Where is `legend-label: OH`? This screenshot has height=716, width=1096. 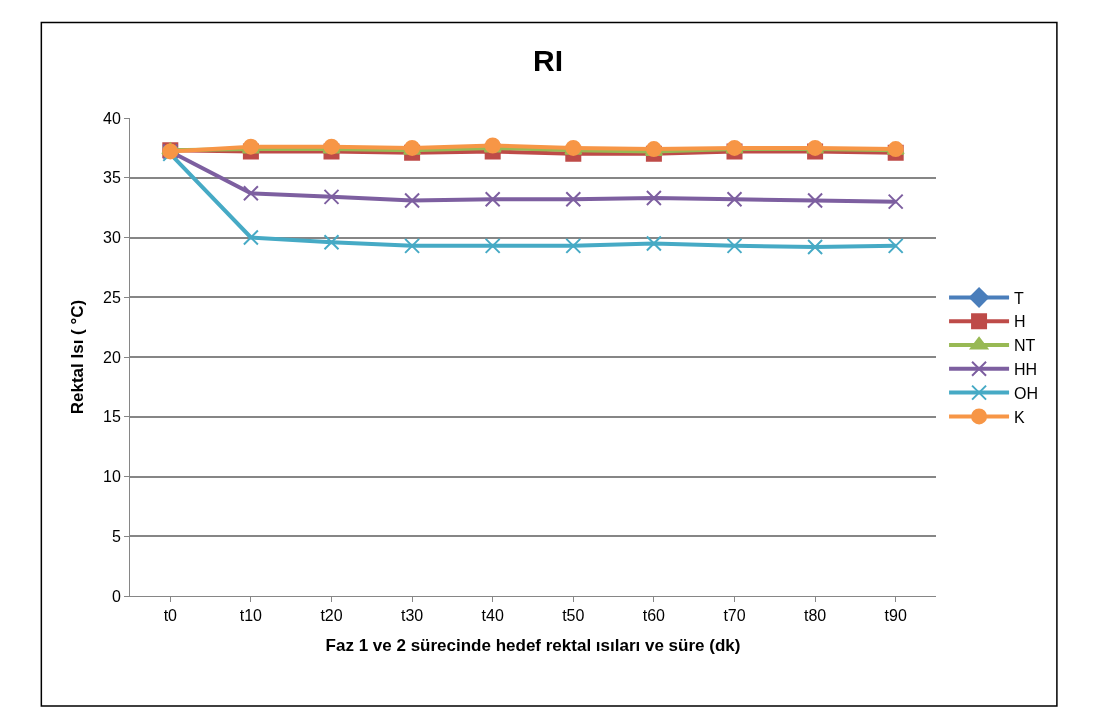
legend-label: OH is located at coordinates (1026, 393).